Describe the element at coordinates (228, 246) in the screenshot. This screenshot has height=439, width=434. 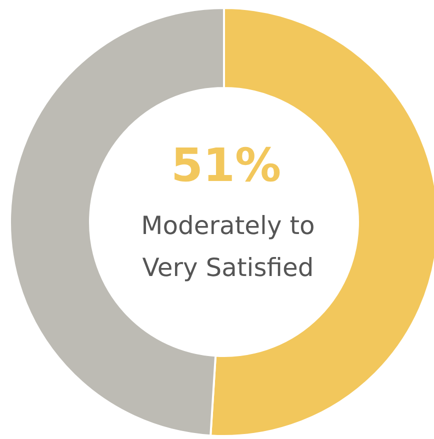
I see `text: Moderately to Very Satisfied` at that location.